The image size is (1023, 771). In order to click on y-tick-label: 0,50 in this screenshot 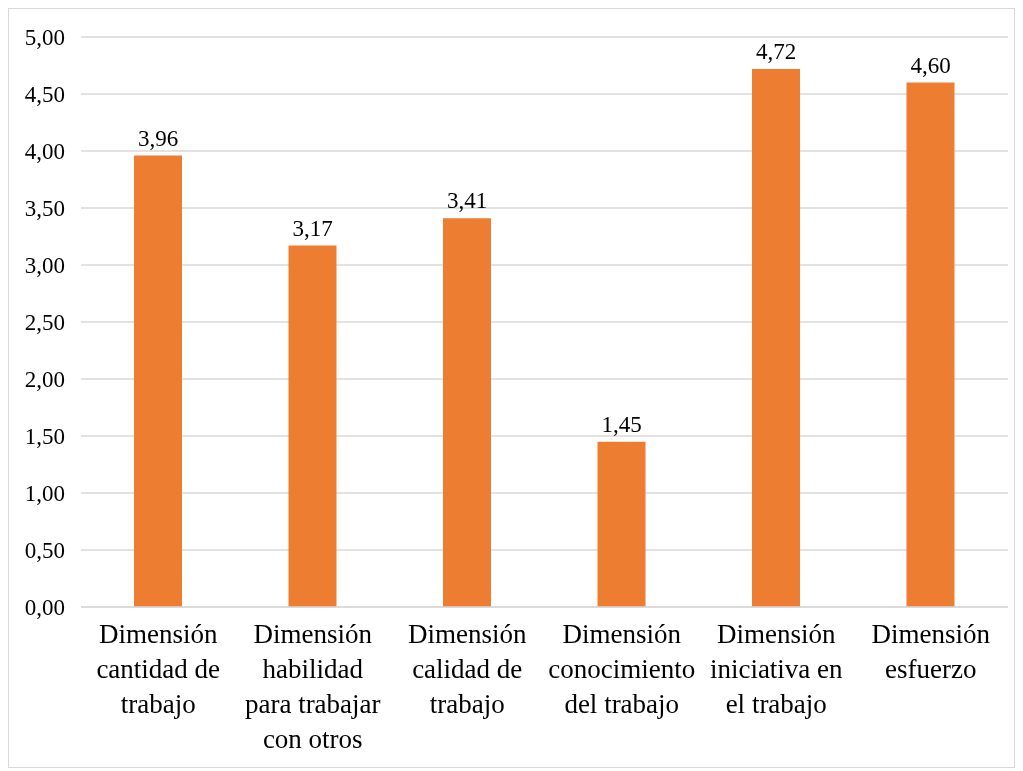, I will do `click(44, 551)`.